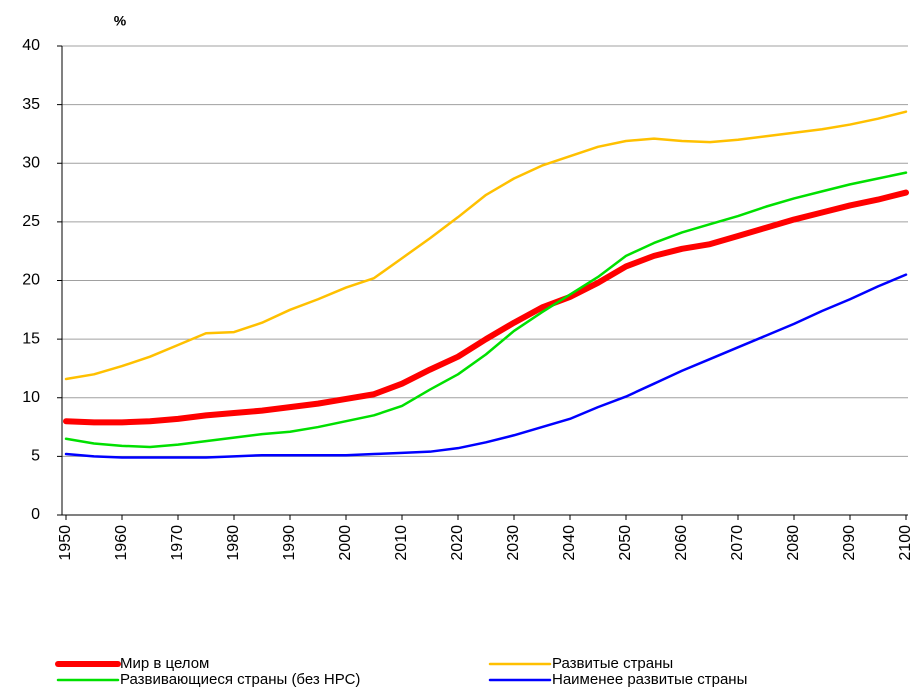  Describe the element at coordinates (904, 543) in the screenshot. I see `x-tick-label: 2100` at that location.